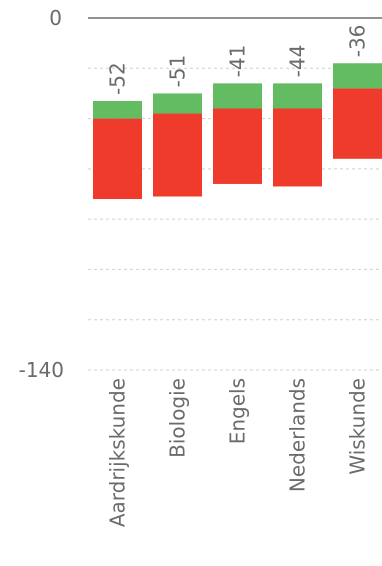  What do you see at coordinates (358, 426) in the screenshot?
I see `category-label: Wiskunde` at bounding box center [358, 426].